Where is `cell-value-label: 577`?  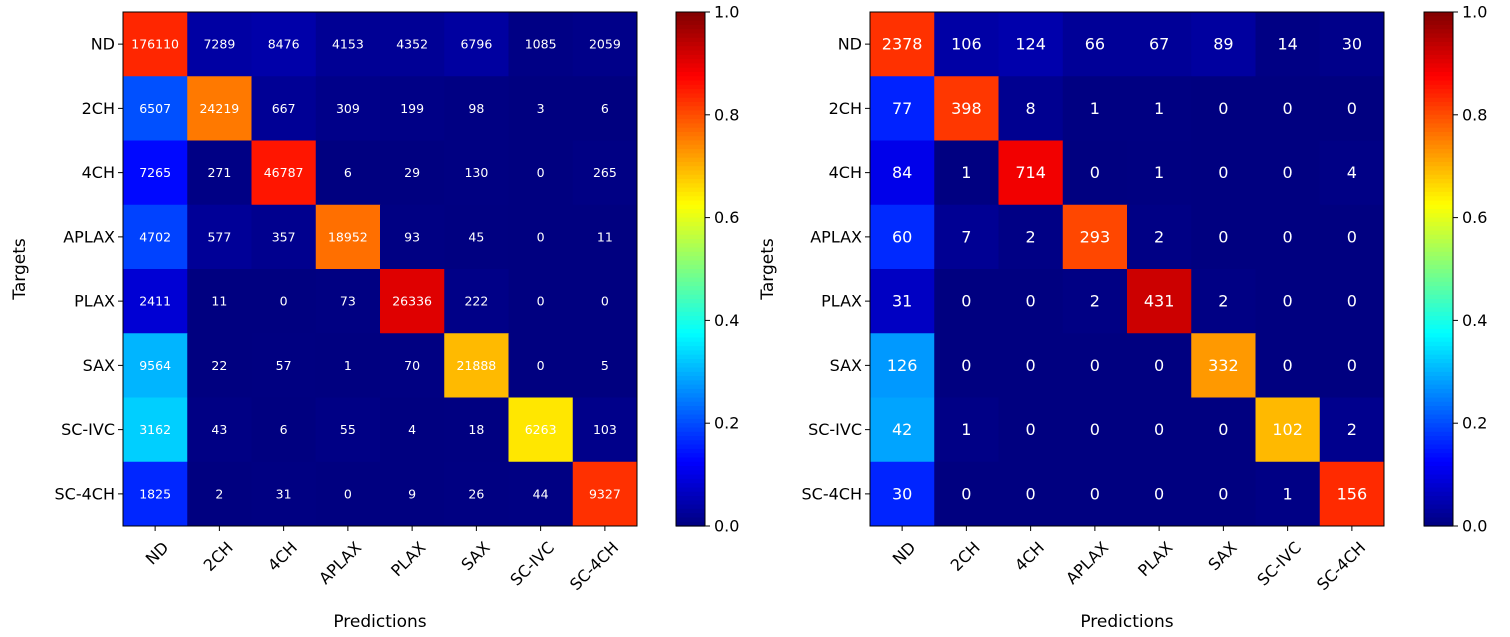 cell-value-label: 577 is located at coordinates (219, 236).